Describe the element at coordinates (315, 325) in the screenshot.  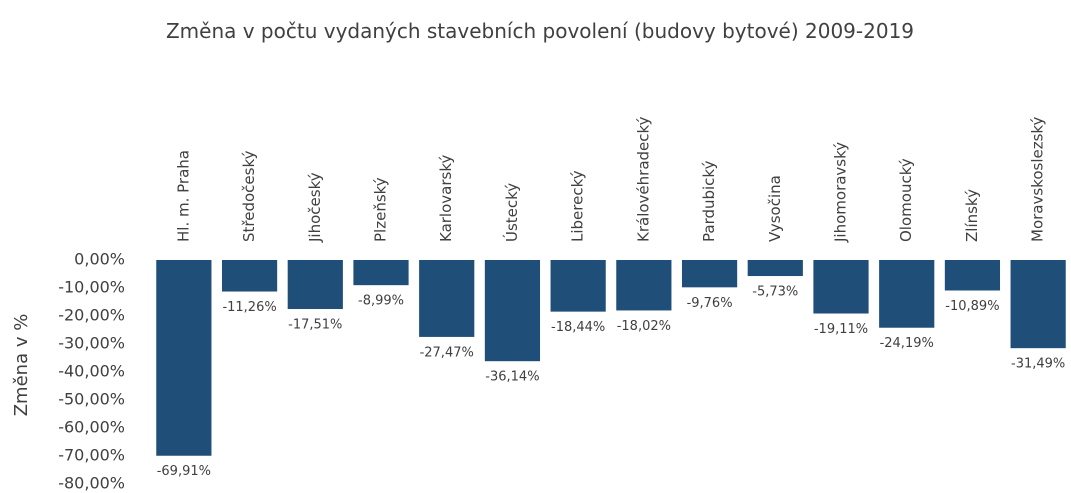
I see `value-label: -17,51%` at that location.